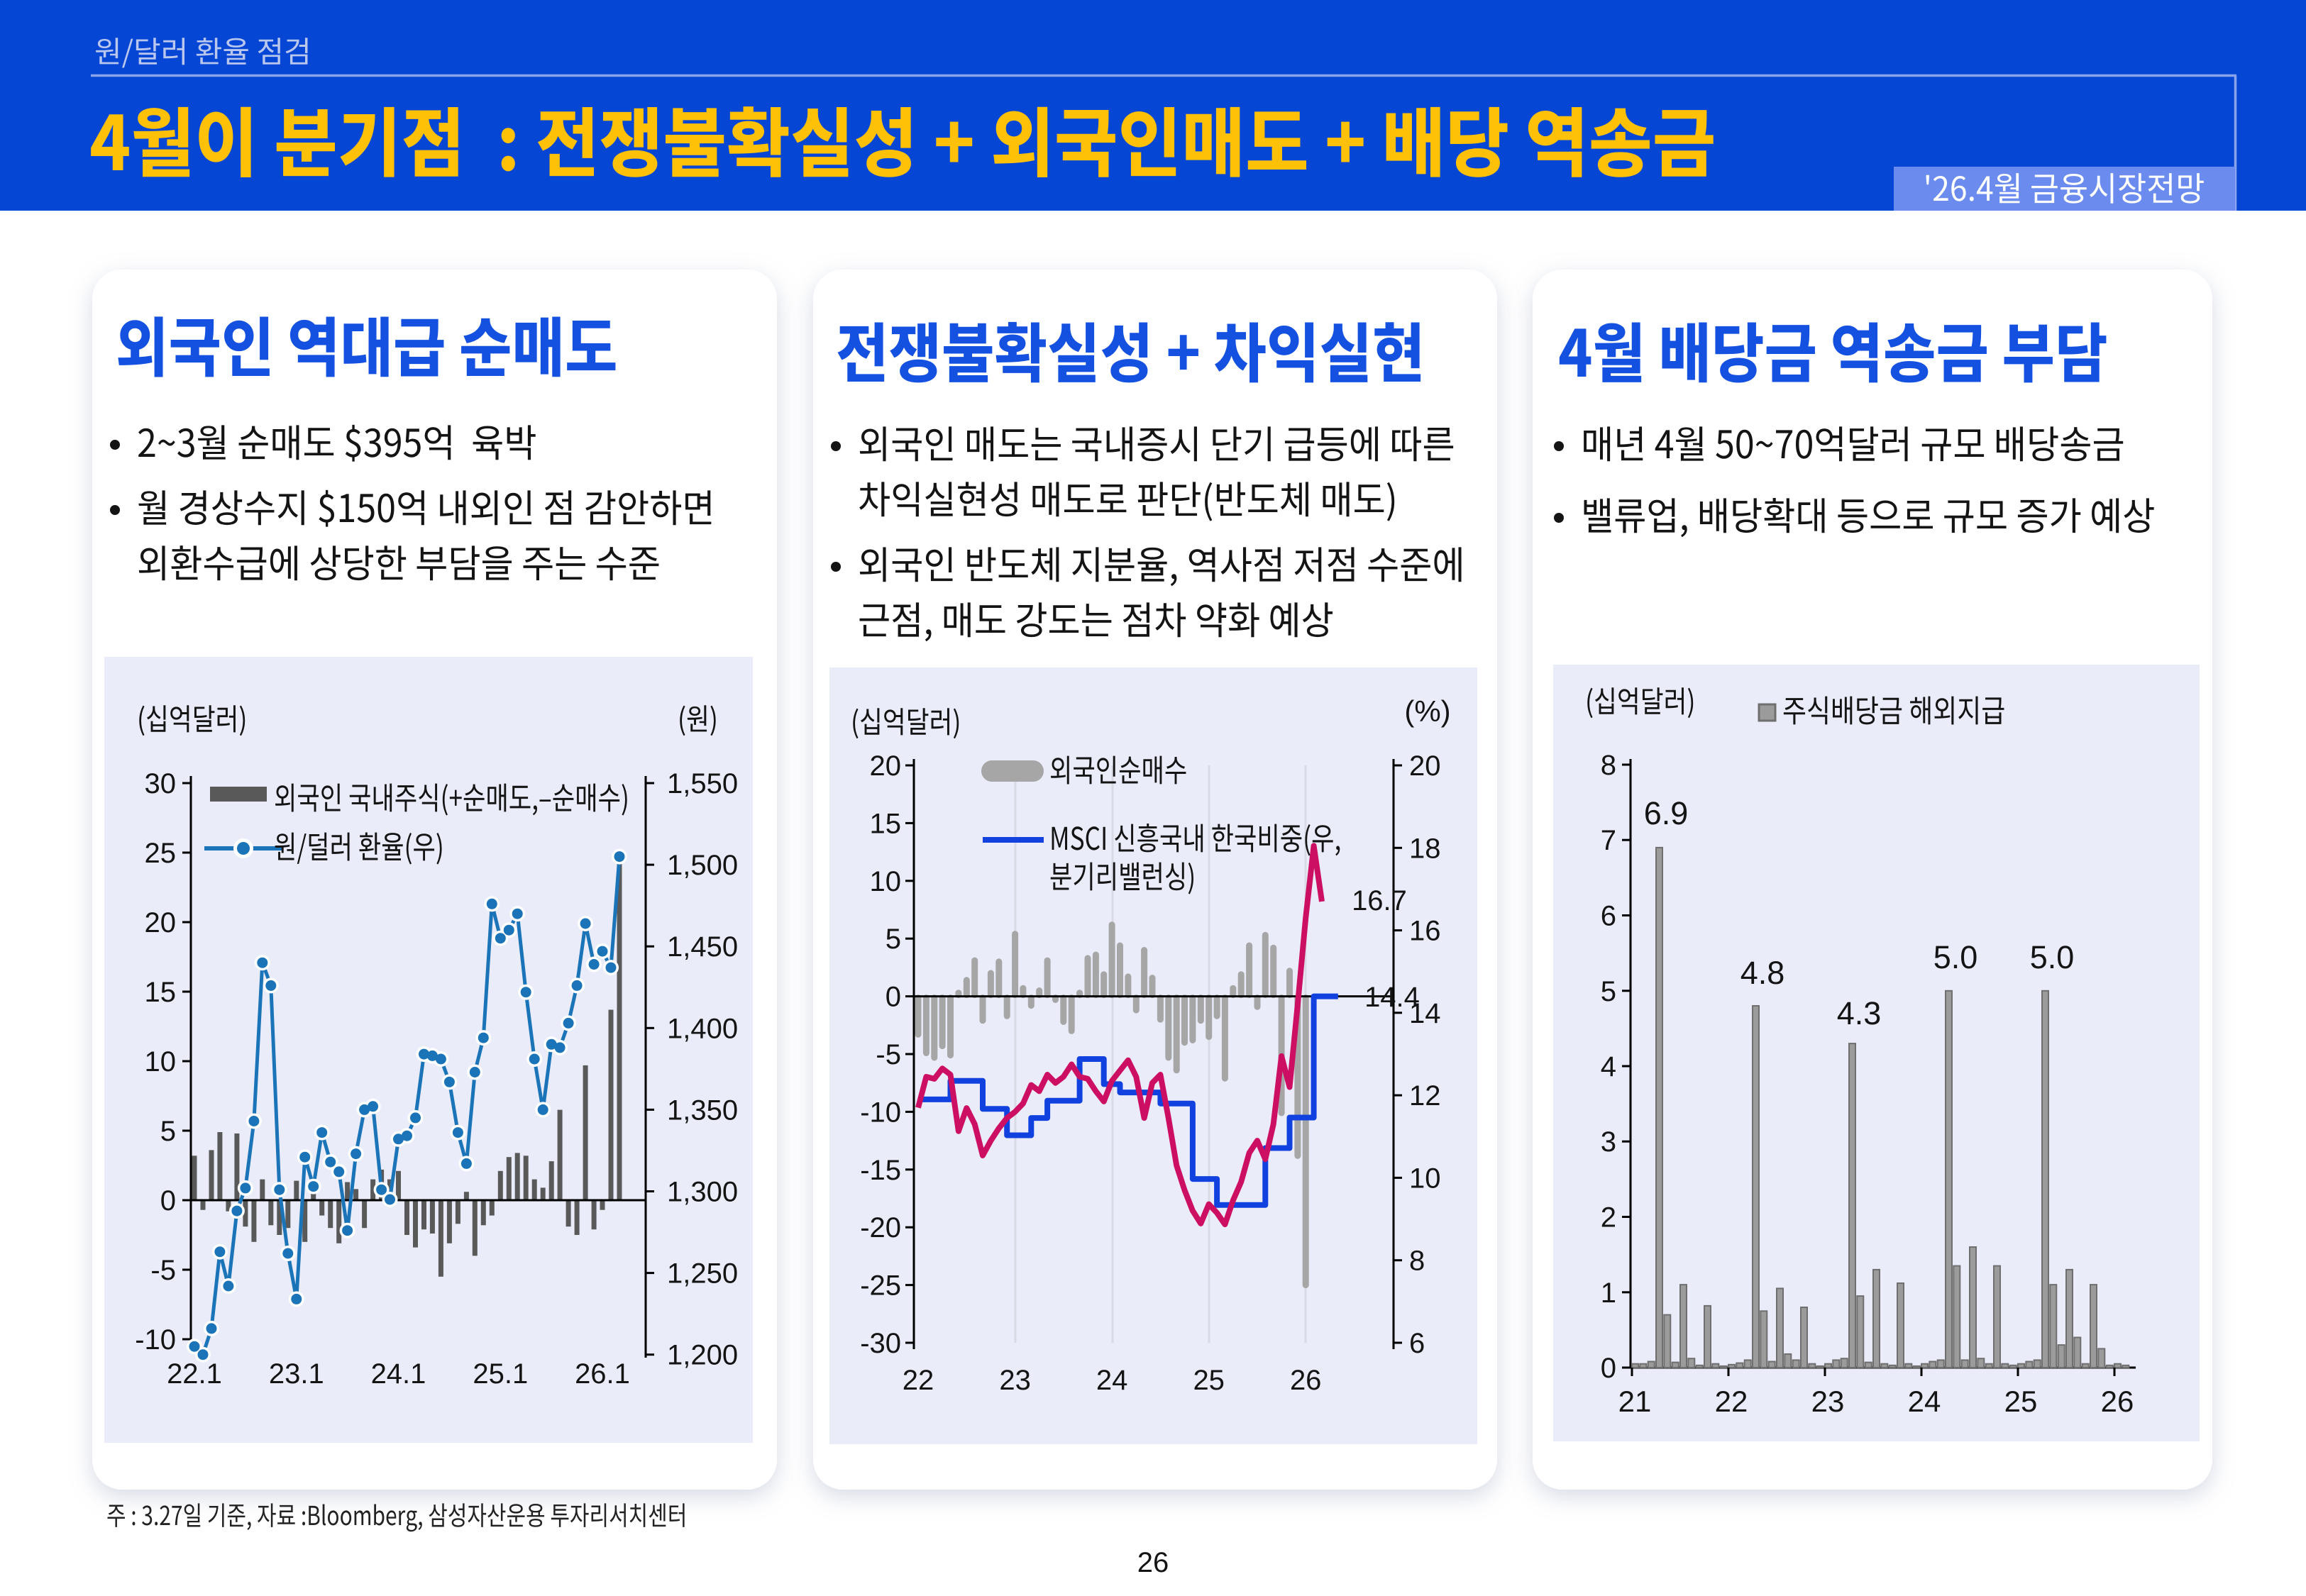 The image size is (2306, 1596). I want to click on svg-text: 23.1, so click(296, 1374).